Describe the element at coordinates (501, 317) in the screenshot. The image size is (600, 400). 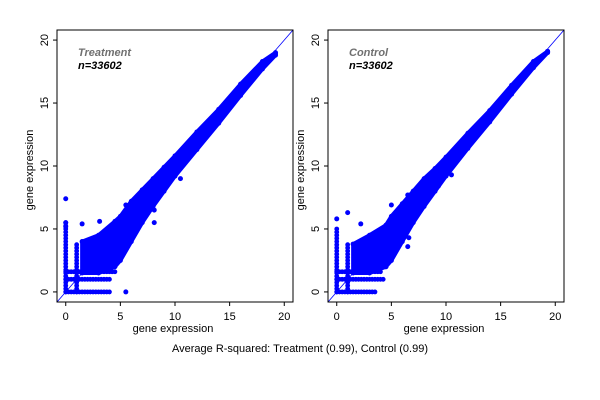
I see `x-tick-label: 15` at that location.